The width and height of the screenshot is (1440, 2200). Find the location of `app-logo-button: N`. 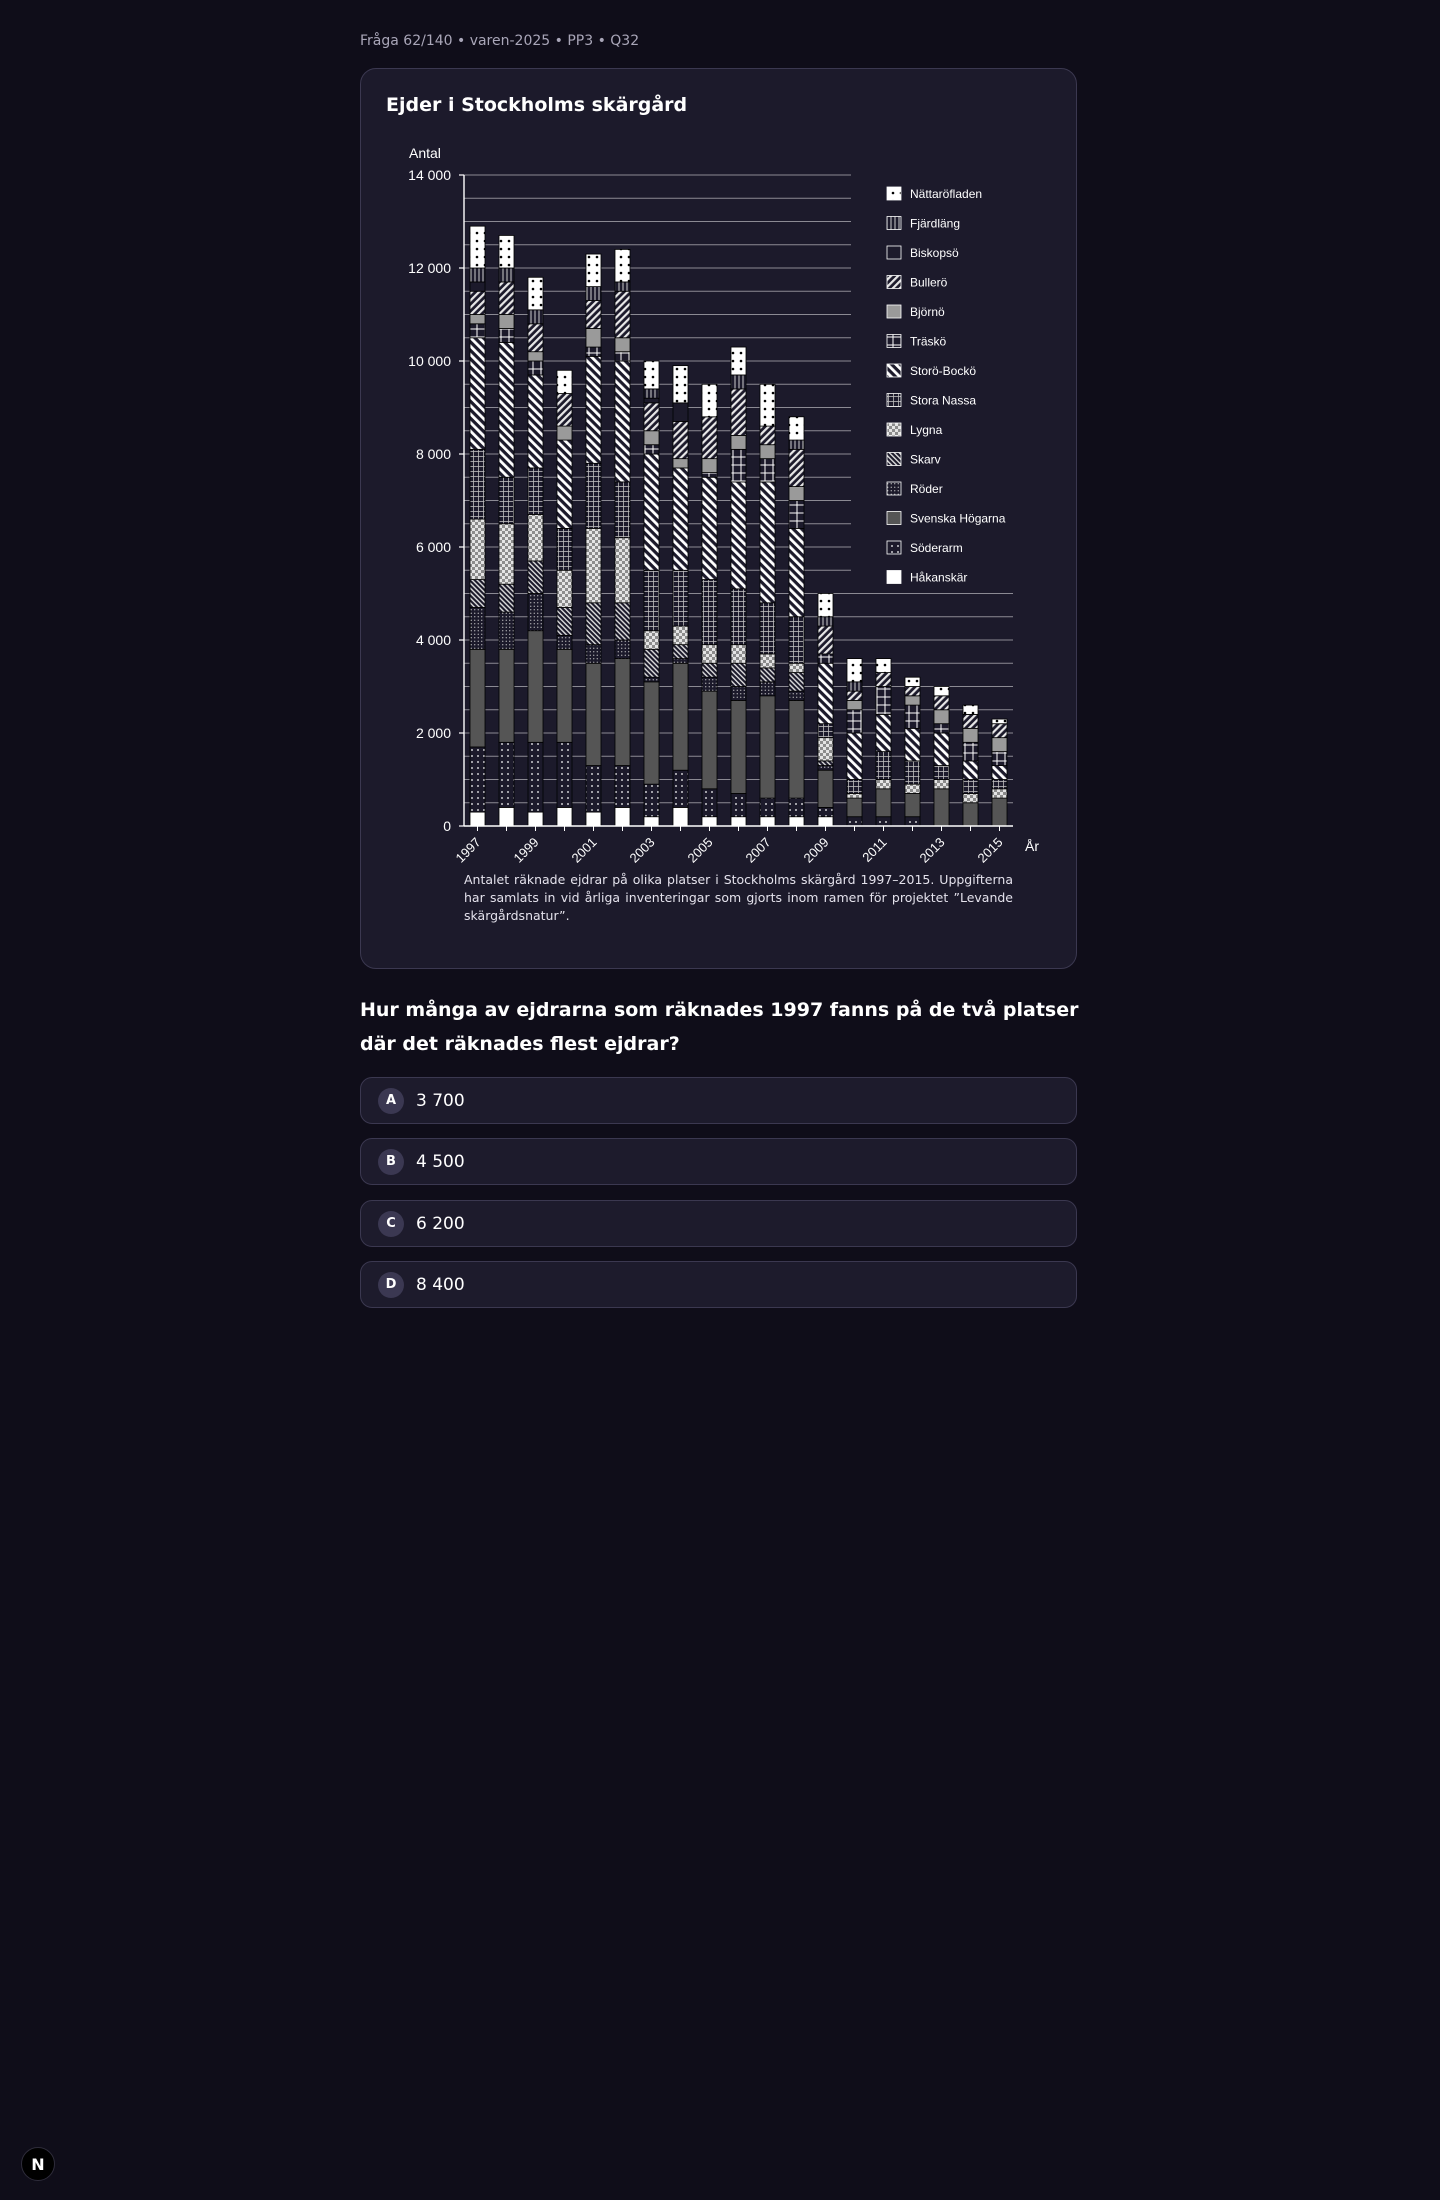

app-logo-button: N is located at coordinates (38, 2164).